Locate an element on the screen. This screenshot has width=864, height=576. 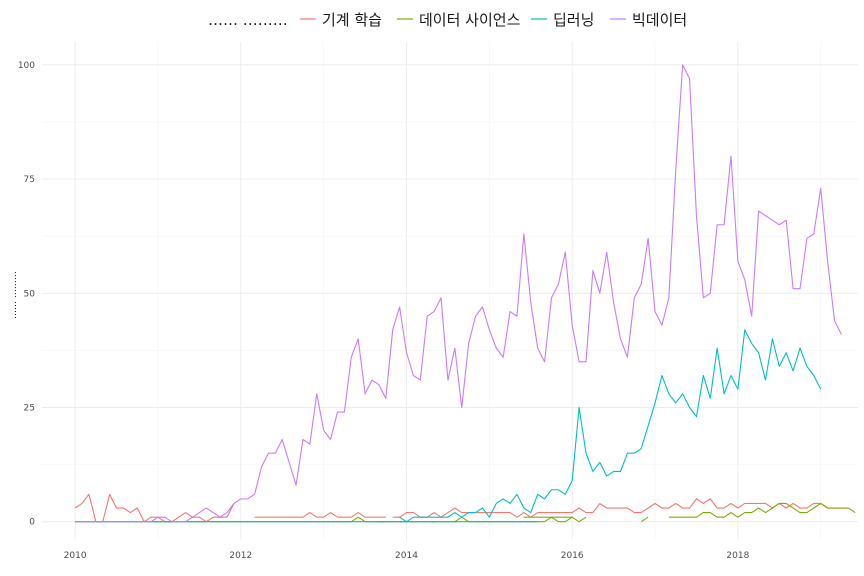
y-axis-ticks: 0 25 50 75 100 is located at coordinates (26, 294).